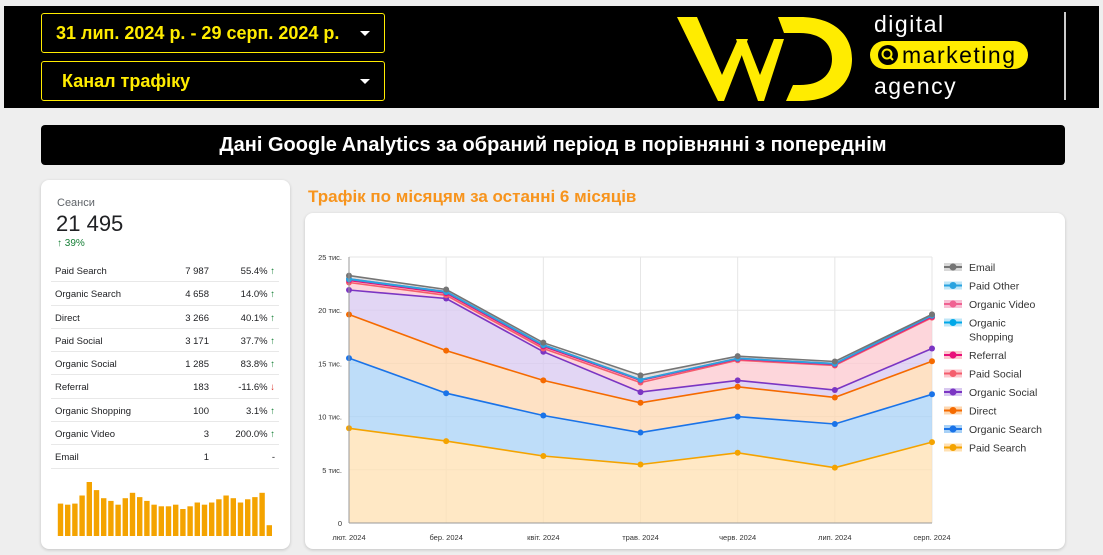  I want to click on y-tick-label: 20 тис., so click(330, 310).